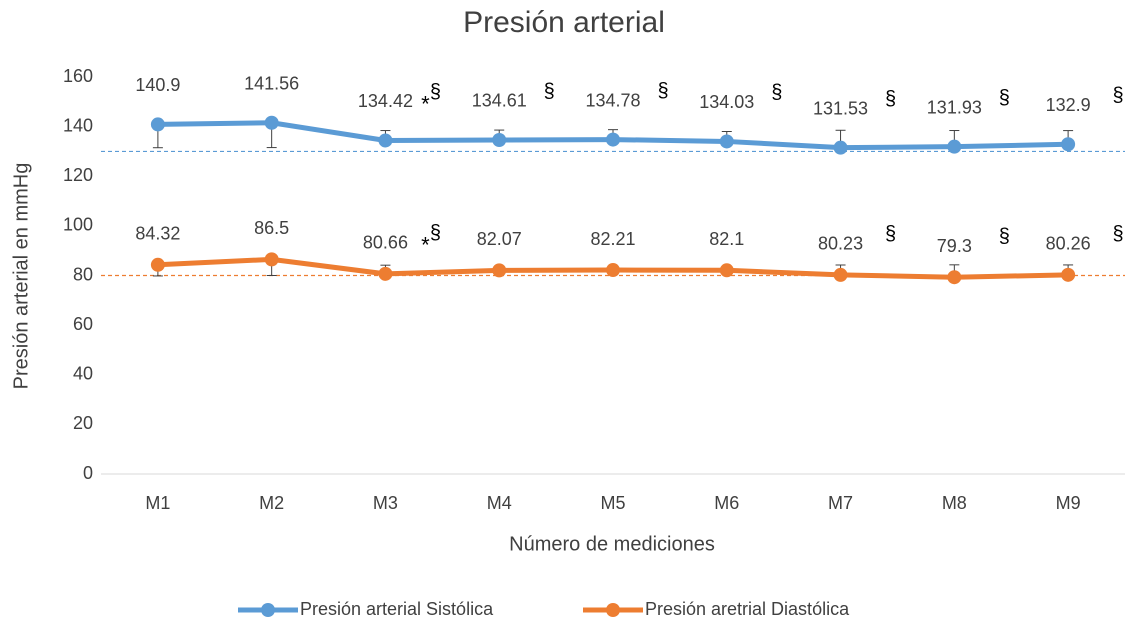 The image size is (1128, 625). What do you see at coordinates (954, 503) in the screenshot?
I see `x-tick-label: M8` at bounding box center [954, 503].